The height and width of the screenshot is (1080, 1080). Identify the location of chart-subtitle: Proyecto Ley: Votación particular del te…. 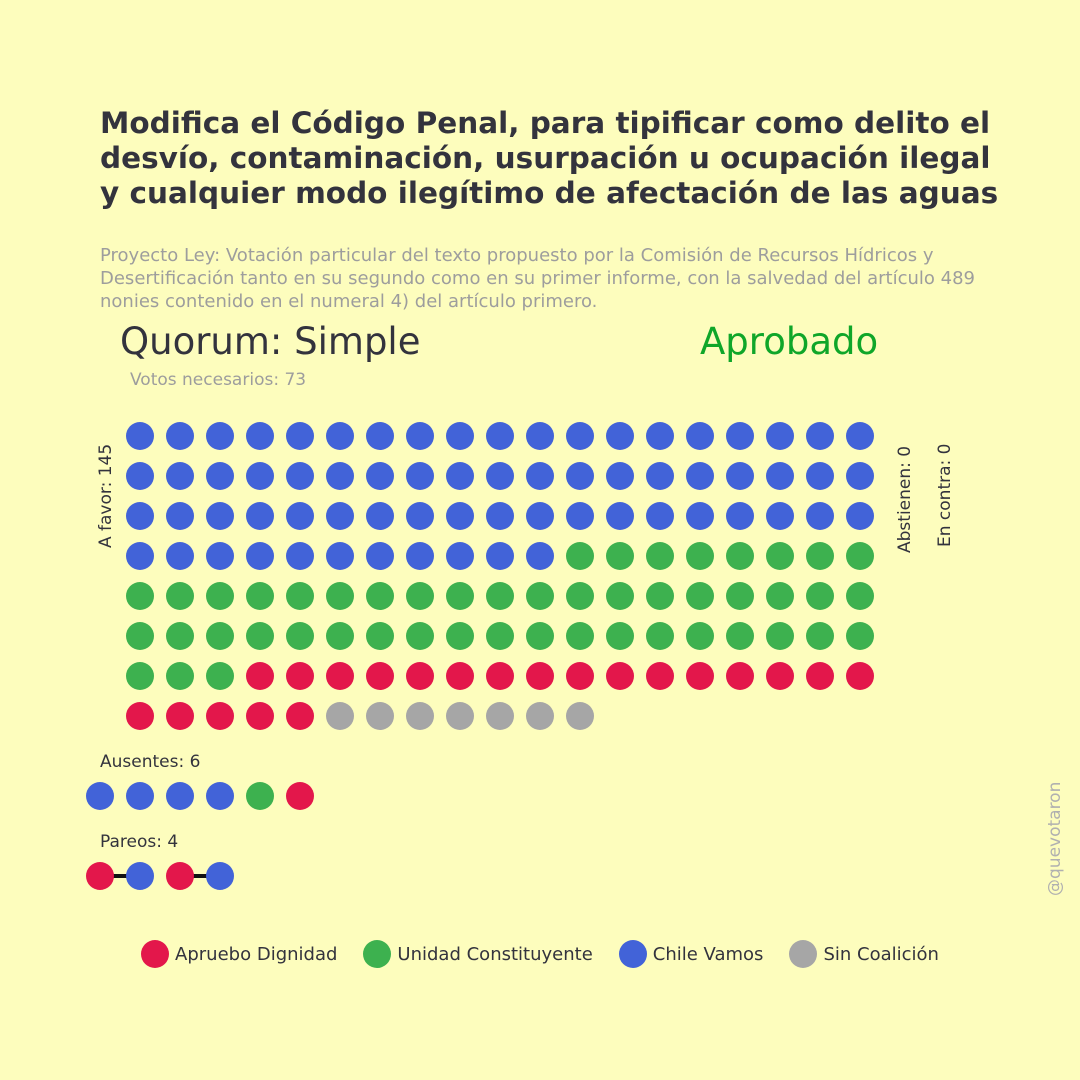
(537, 278).